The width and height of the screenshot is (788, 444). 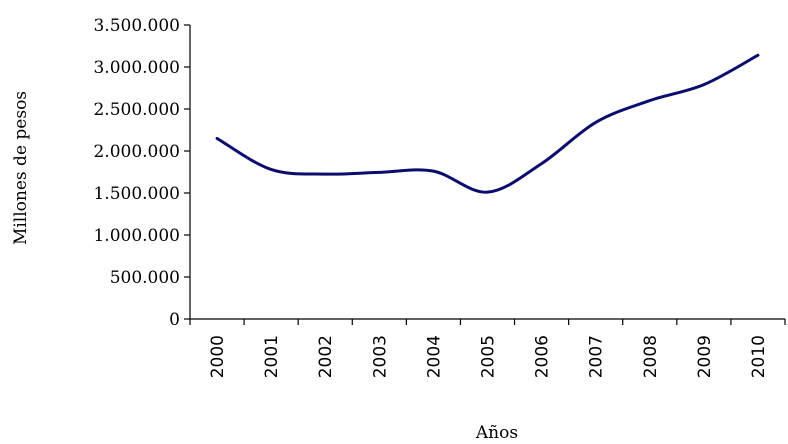 I want to click on y-tick-label: 3.500.000, so click(x=136, y=26).